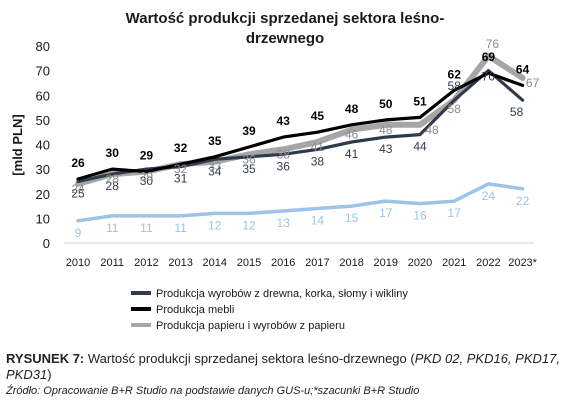  Describe the element at coordinates (43, 169) in the screenshot. I see `y-tick-label: 30` at that location.